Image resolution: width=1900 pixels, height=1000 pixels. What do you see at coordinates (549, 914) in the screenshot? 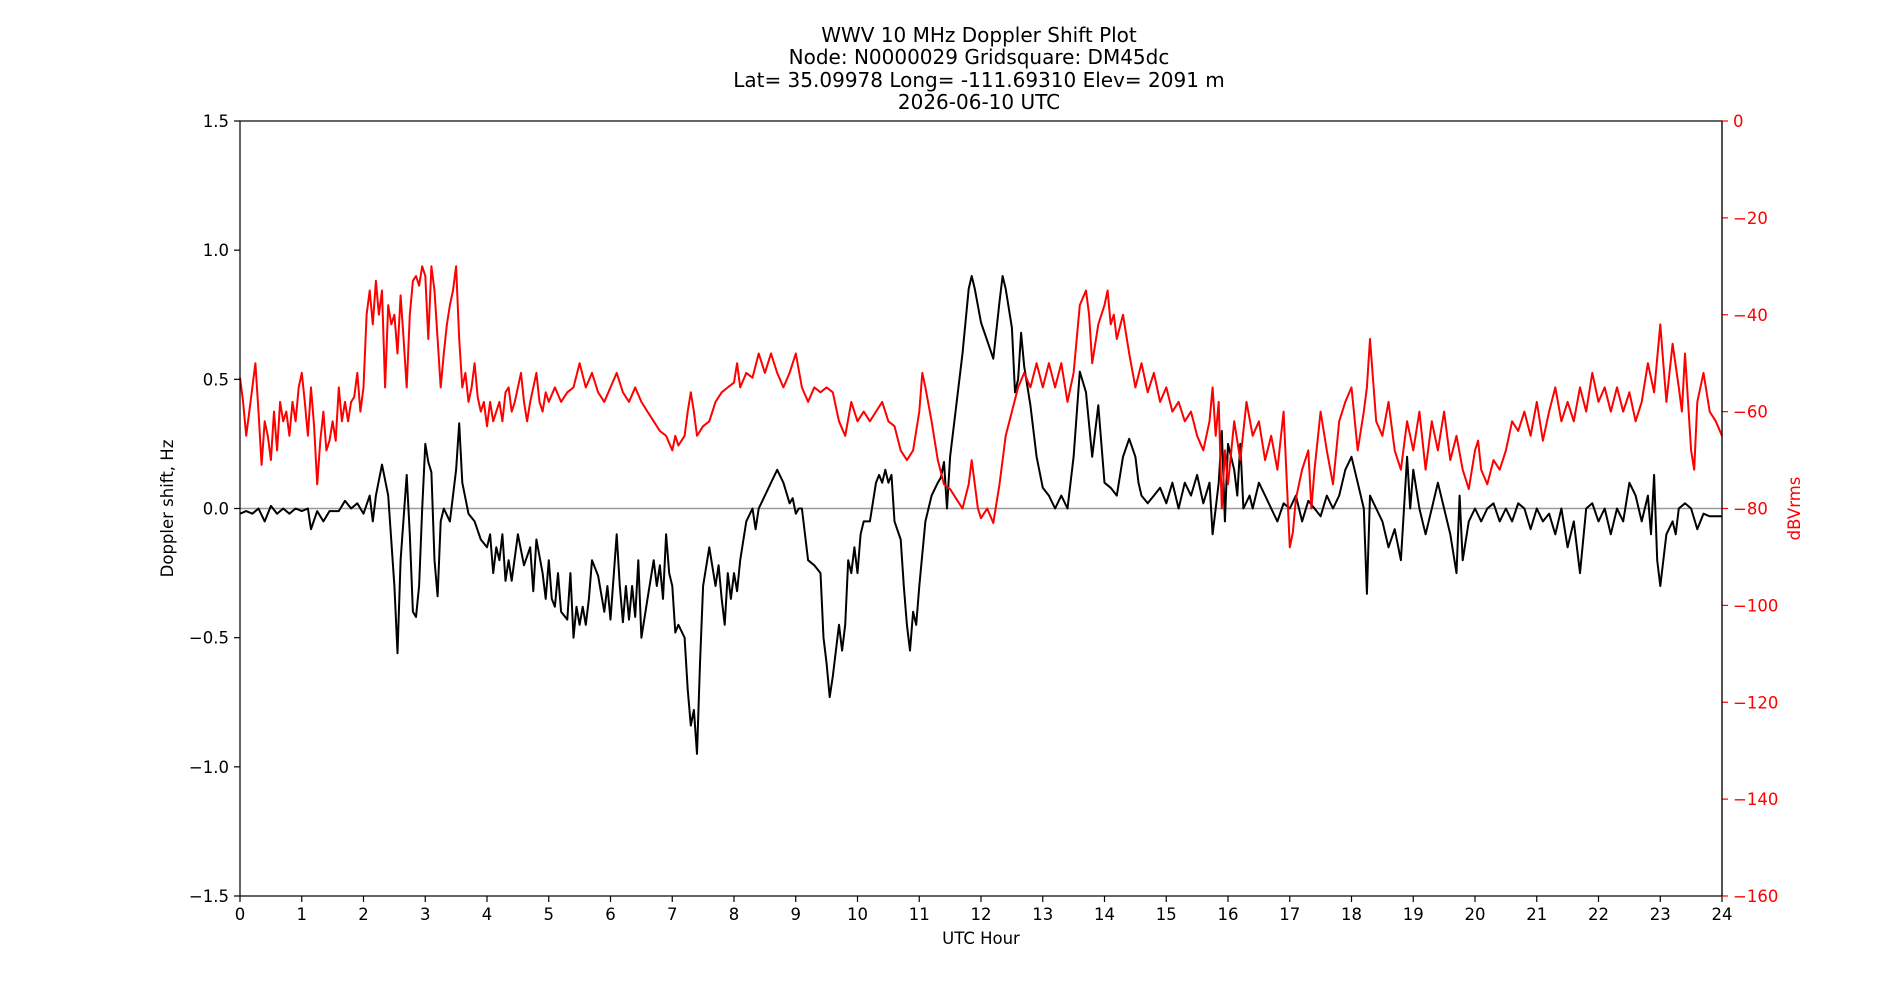
I see `x-tick-label: 5` at bounding box center [549, 914].